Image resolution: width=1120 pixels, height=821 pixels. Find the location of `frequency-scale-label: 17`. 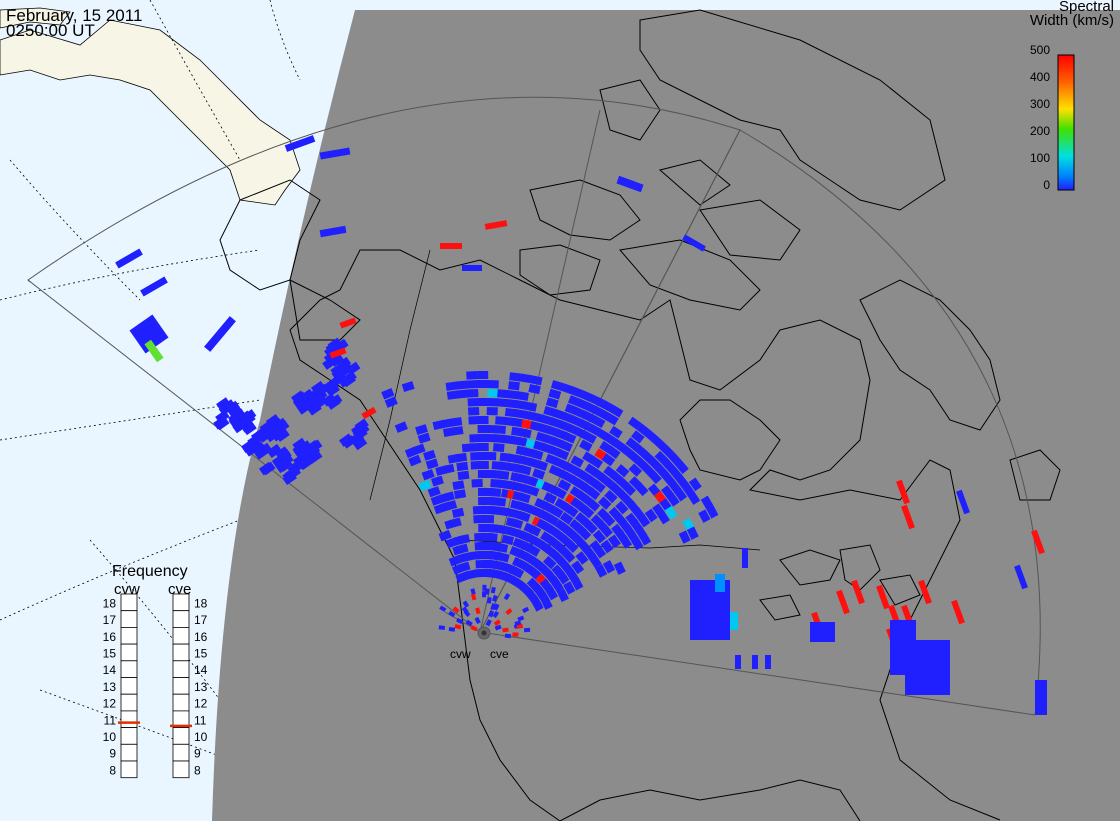

frequency-scale-label: 17 is located at coordinates (201, 620).